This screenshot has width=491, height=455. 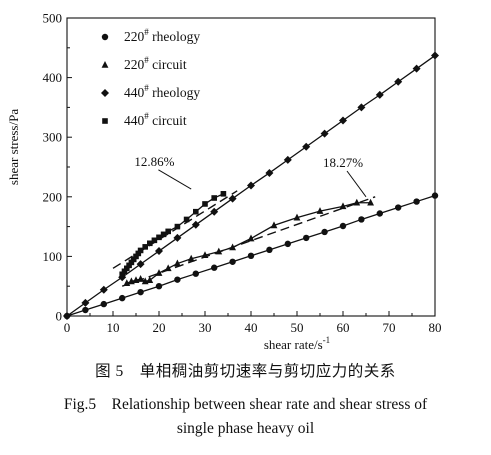 What do you see at coordinates (205, 327) in the screenshot?
I see `x-tick-label: 30` at bounding box center [205, 327].